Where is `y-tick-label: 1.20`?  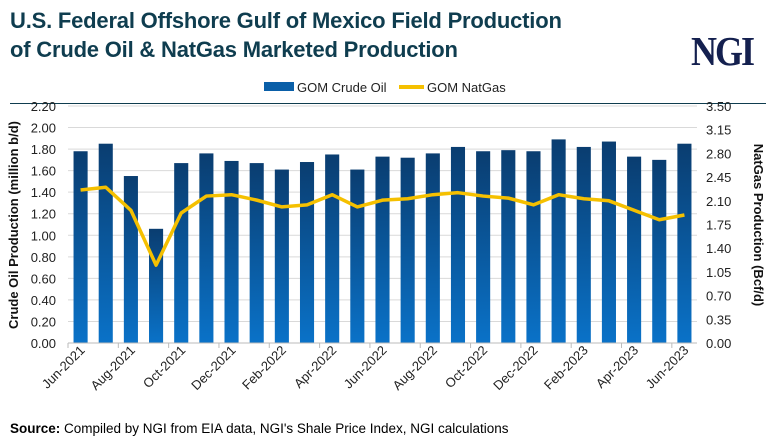 y-tick-label: 1.20 is located at coordinates (43, 214).